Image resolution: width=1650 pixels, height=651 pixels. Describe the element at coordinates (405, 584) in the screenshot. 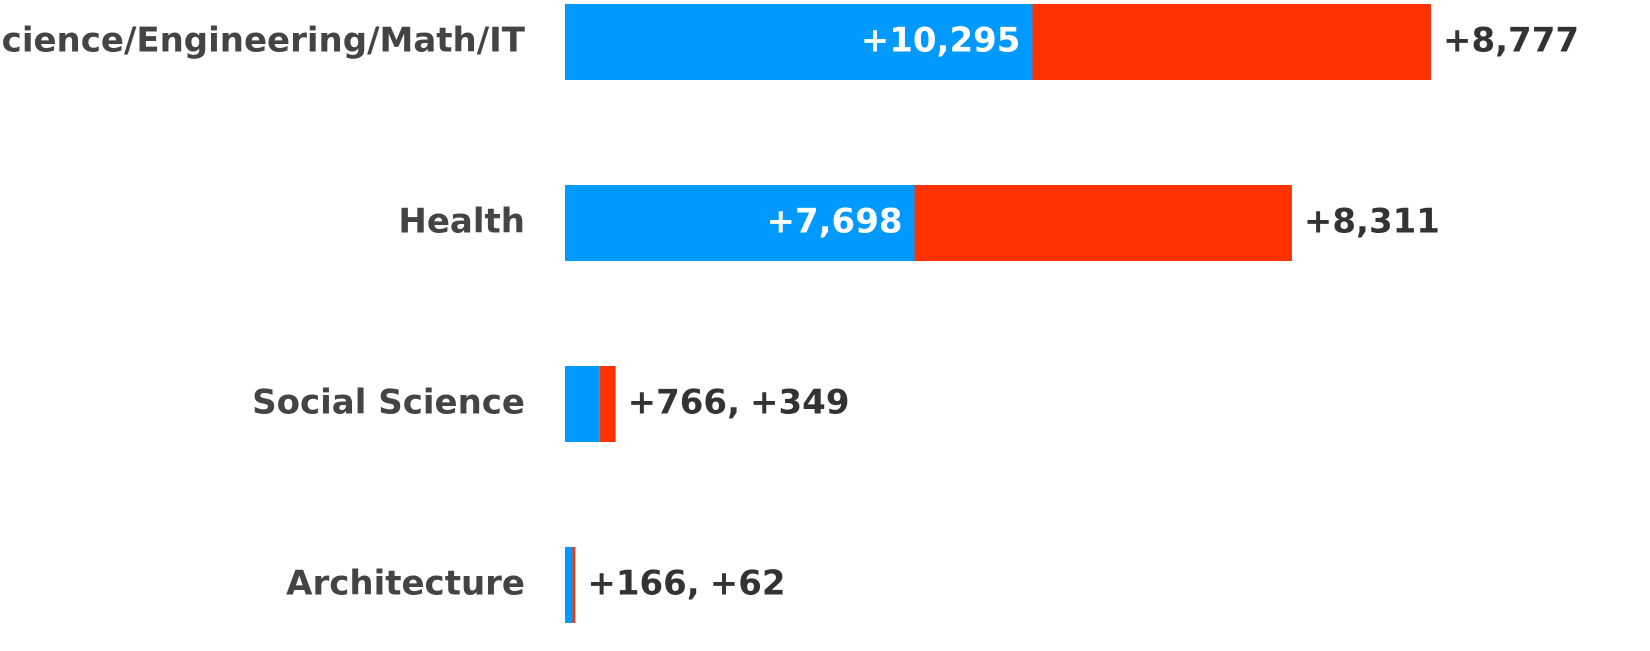

I see `category-label: Architecture` at that location.